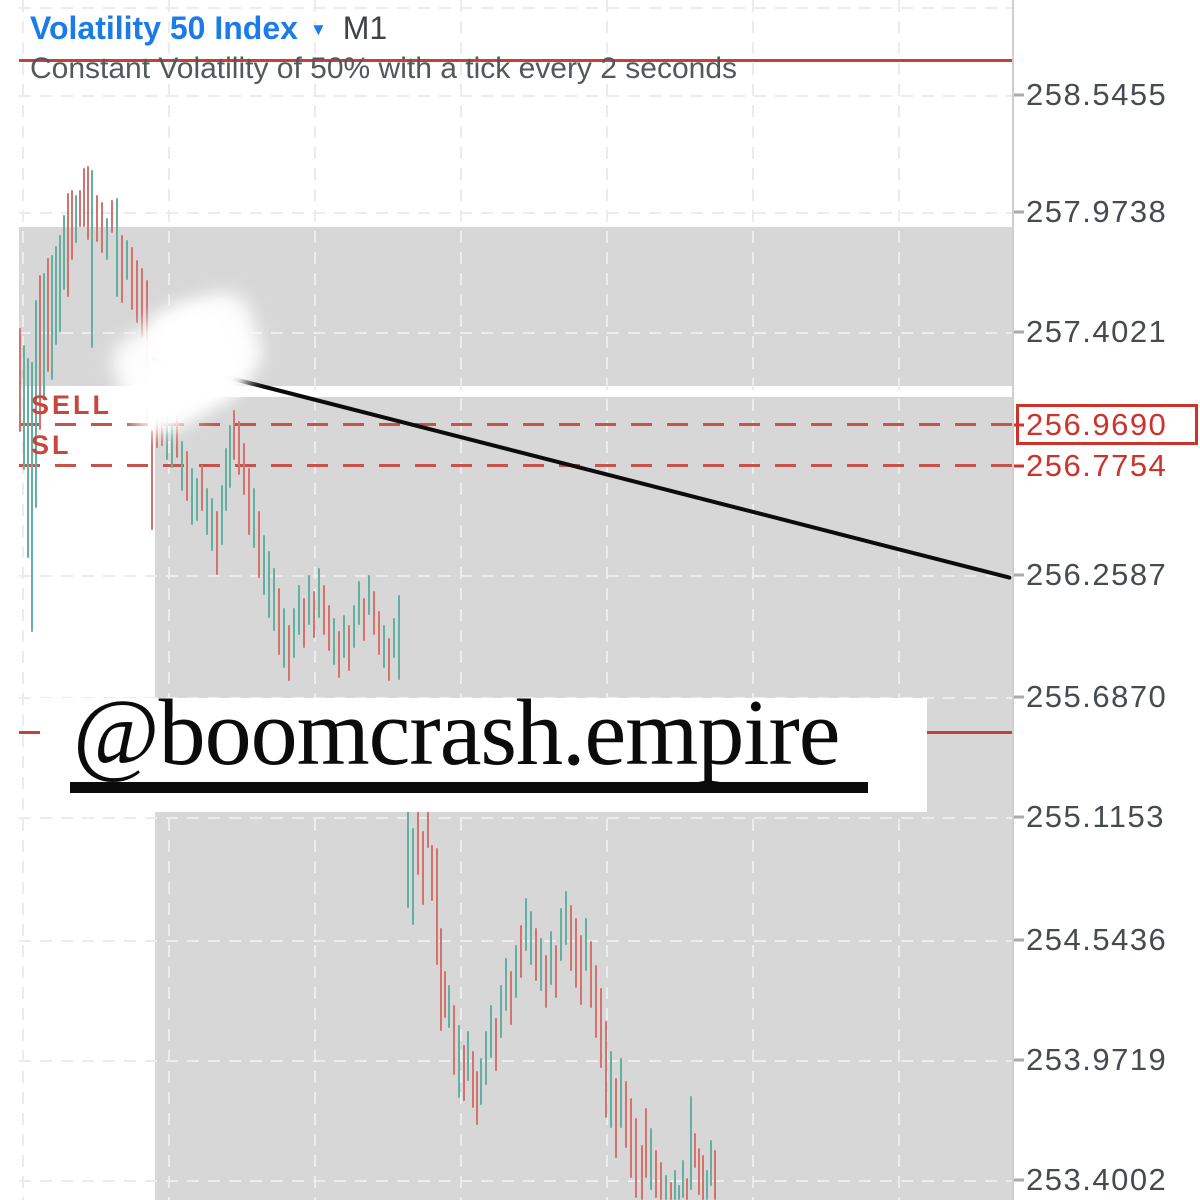 Image resolution: width=1200 pixels, height=1200 pixels. Describe the element at coordinates (365, 28) in the screenshot. I see `timeframe-selector: M1` at that location.